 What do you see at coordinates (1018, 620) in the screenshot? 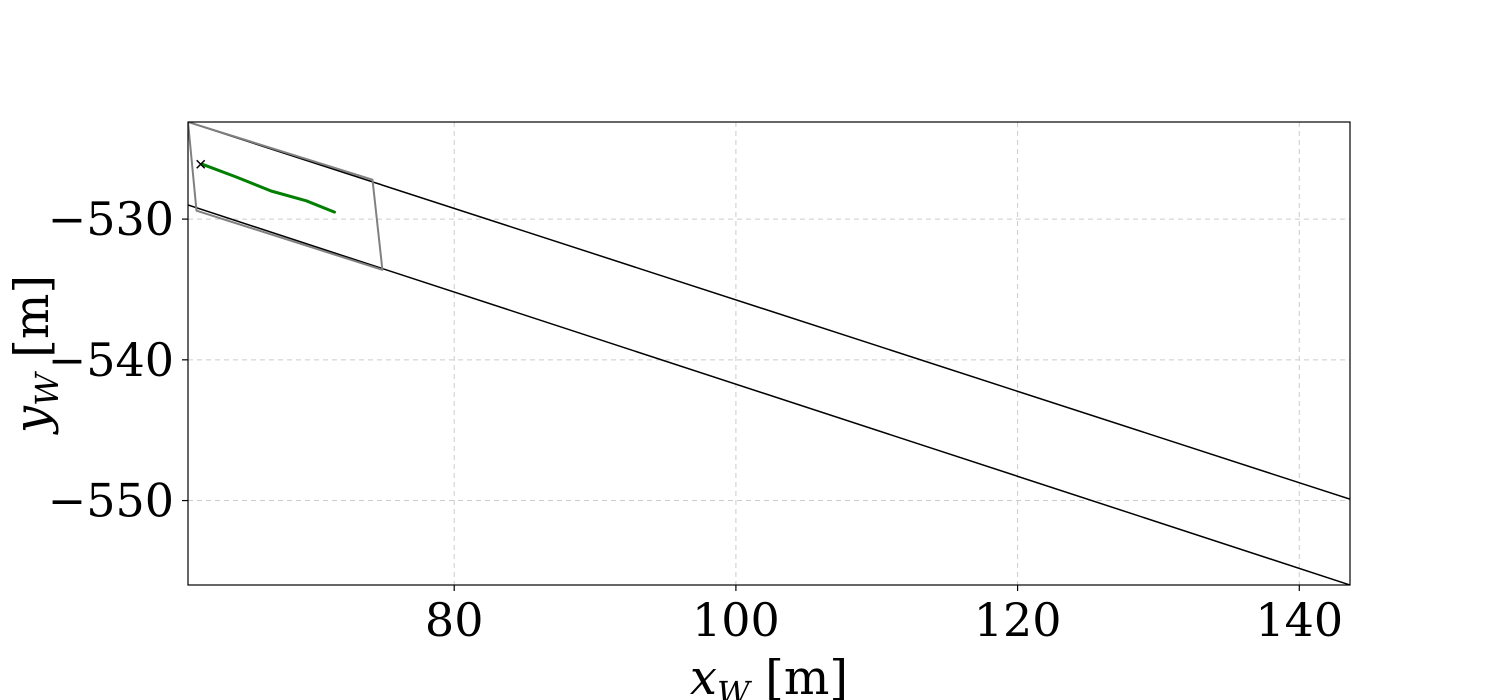
I see `x-tick-label: 120` at bounding box center [1018, 620].